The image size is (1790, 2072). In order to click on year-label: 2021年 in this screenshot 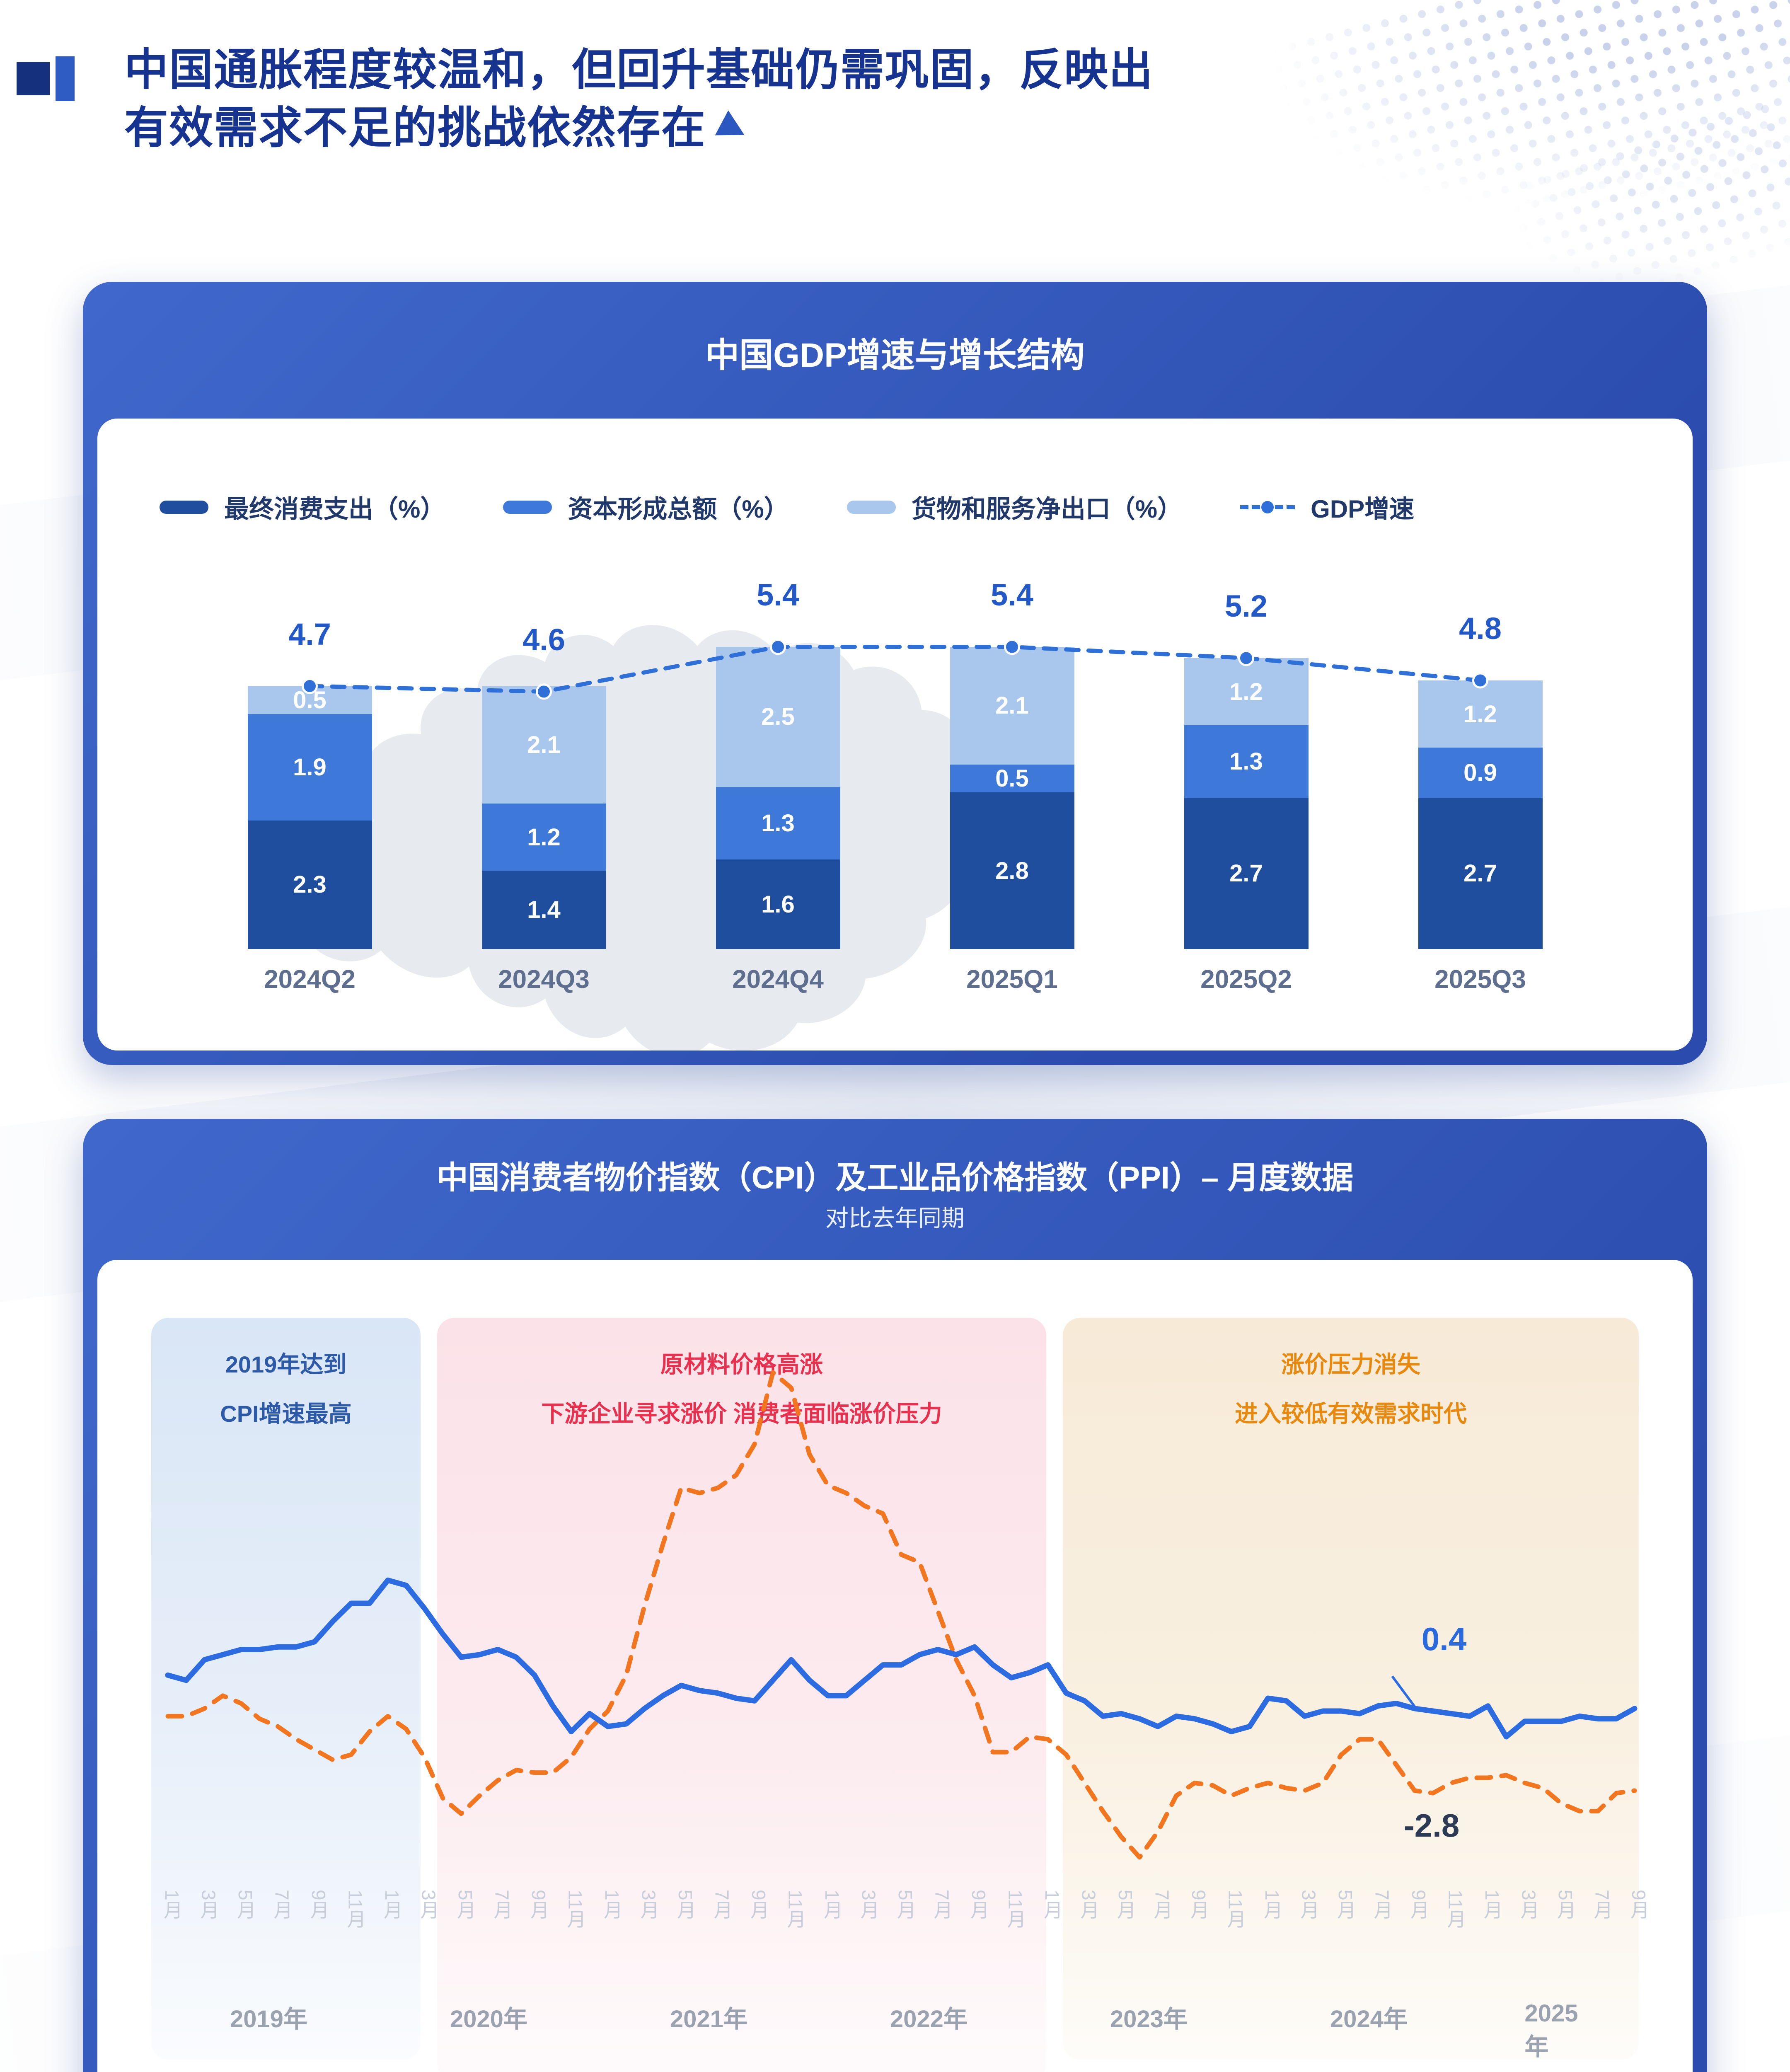, I will do `click(709, 2019)`.